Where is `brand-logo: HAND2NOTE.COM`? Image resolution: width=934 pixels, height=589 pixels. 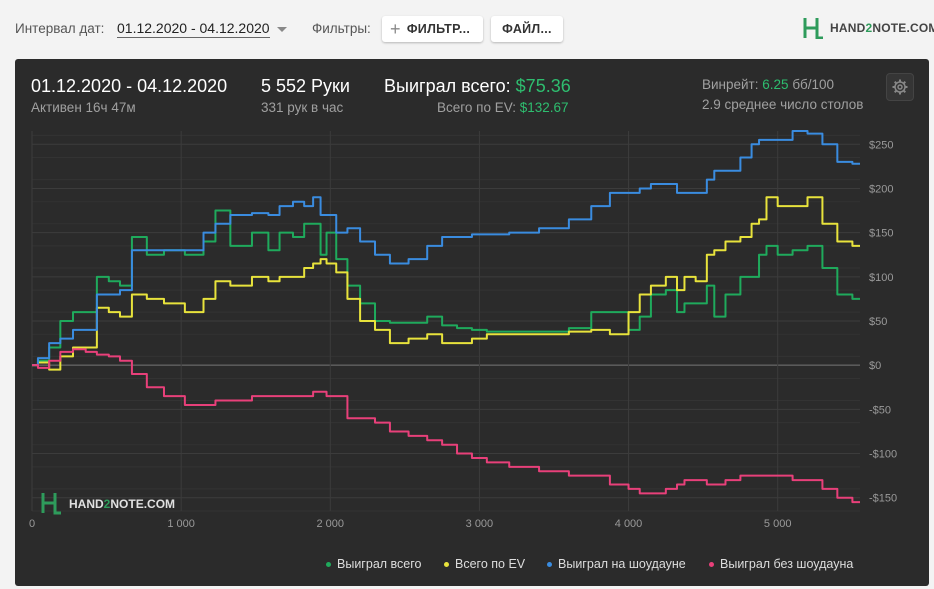 brand-logo: HAND2NOTE.COM is located at coordinates (868, 28).